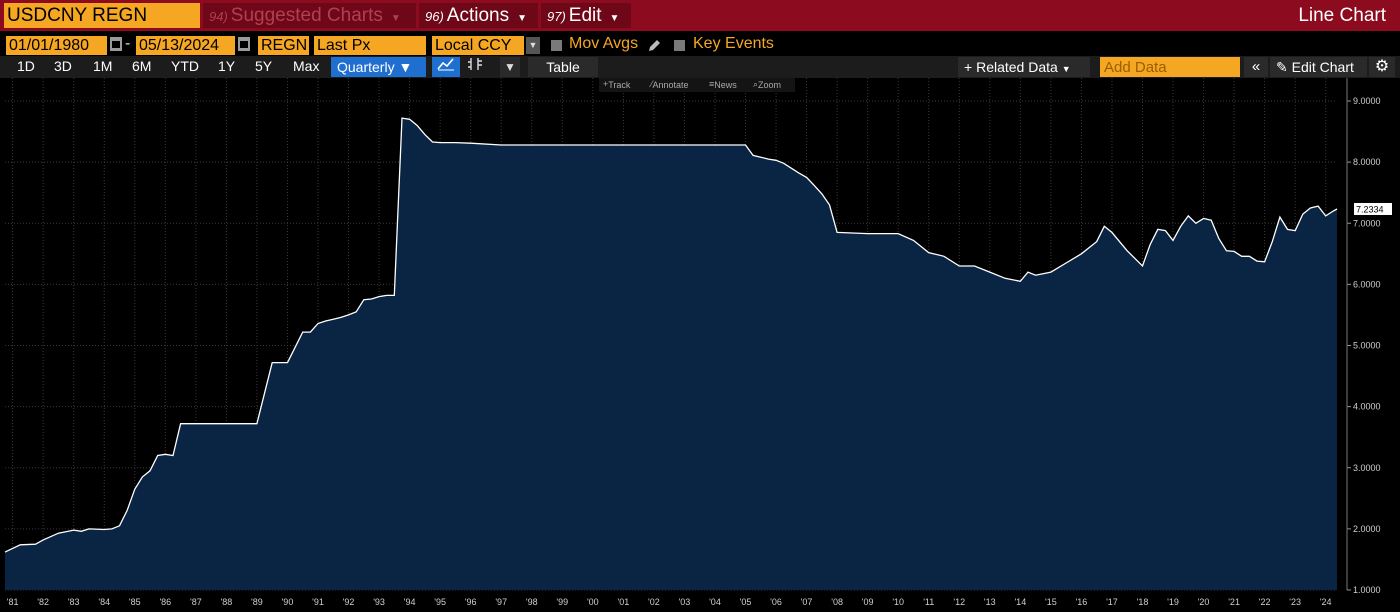 This screenshot has height=612, width=1400. What do you see at coordinates (1295, 602) in the screenshot?
I see `x-tick-label: '23` at bounding box center [1295, 602].